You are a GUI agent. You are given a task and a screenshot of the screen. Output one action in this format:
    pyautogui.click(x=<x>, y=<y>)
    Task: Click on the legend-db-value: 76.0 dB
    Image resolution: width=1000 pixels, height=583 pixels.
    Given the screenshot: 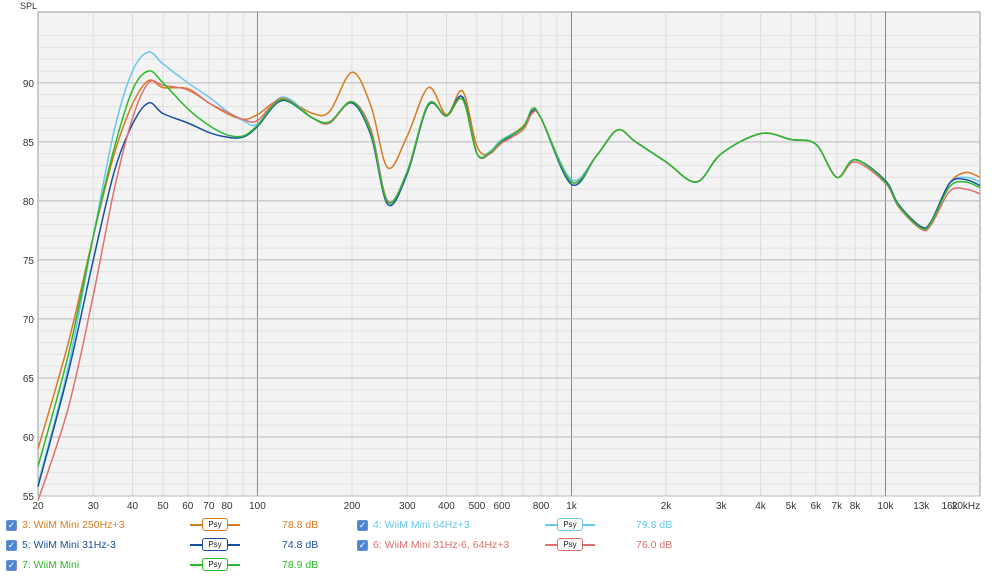 What is the action you would take?
    pyautogui.click(x=654, y=545)
    